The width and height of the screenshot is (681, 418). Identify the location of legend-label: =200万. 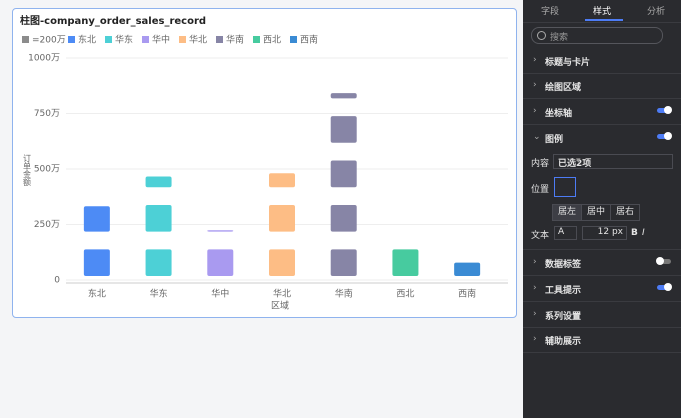
(49, 41).